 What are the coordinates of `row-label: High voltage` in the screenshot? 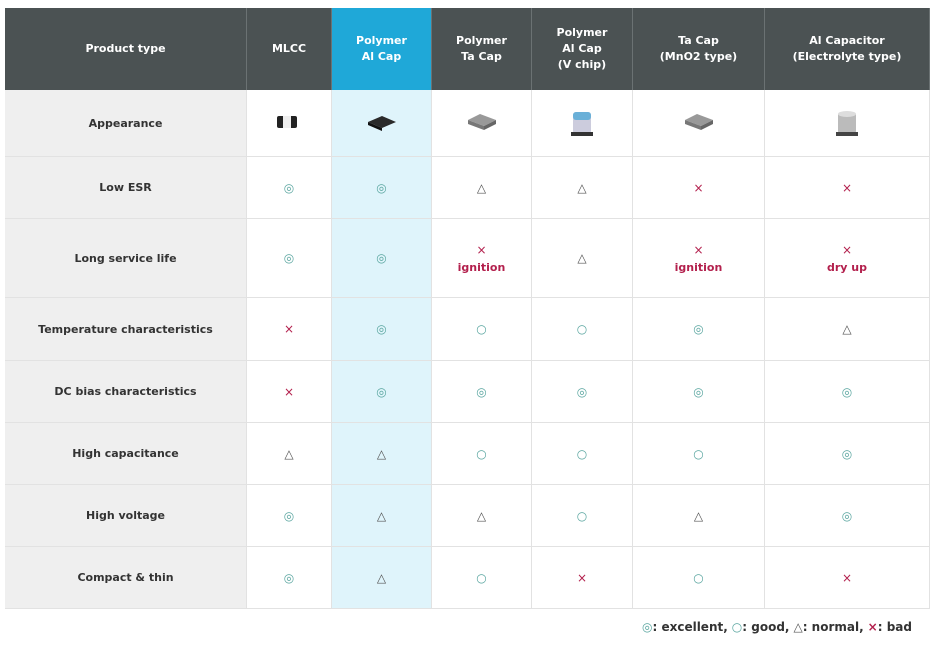 It's located at (126, 516).